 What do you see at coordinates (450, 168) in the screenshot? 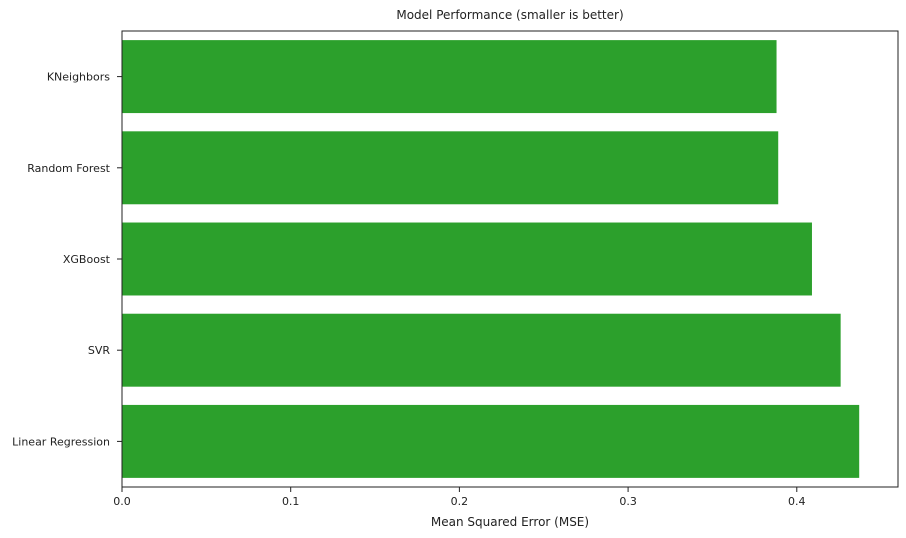
I see `bar-random-forest` at bounding box center [450, 168].